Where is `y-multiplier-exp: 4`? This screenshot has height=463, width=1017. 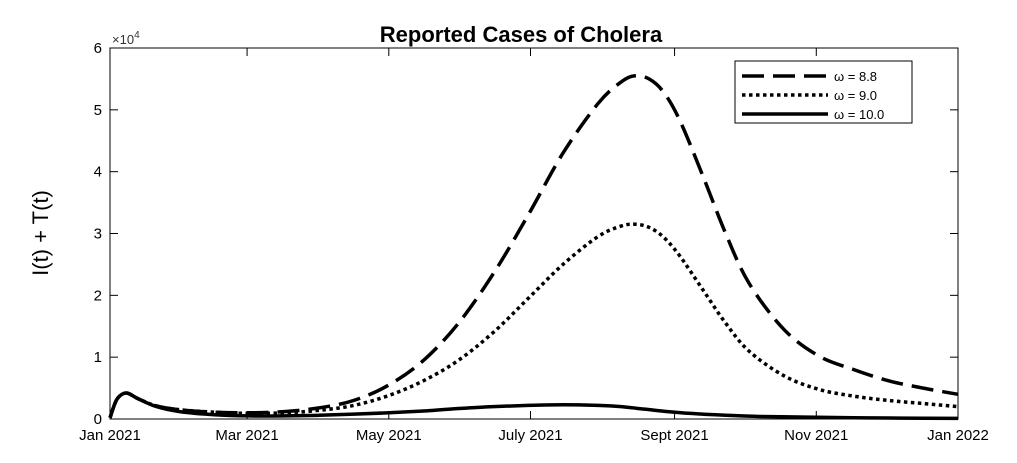
y-multiplier-exp: 4 is located at coordinates (137, 35).